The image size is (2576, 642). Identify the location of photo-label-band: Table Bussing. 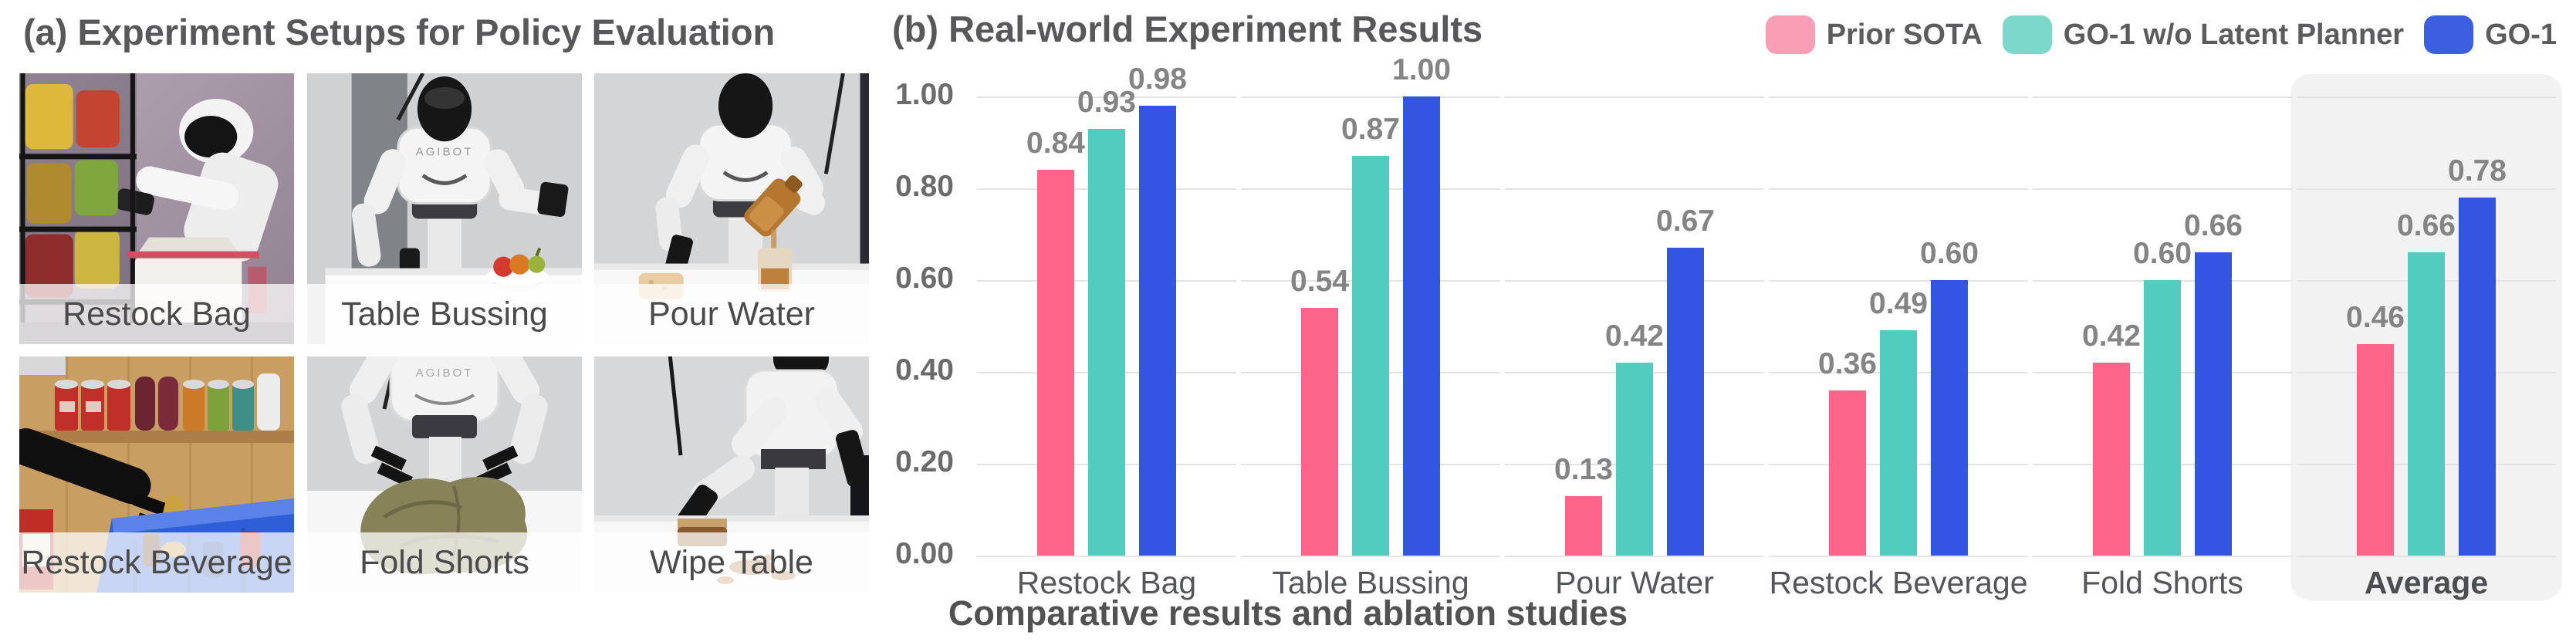
(444, 314).